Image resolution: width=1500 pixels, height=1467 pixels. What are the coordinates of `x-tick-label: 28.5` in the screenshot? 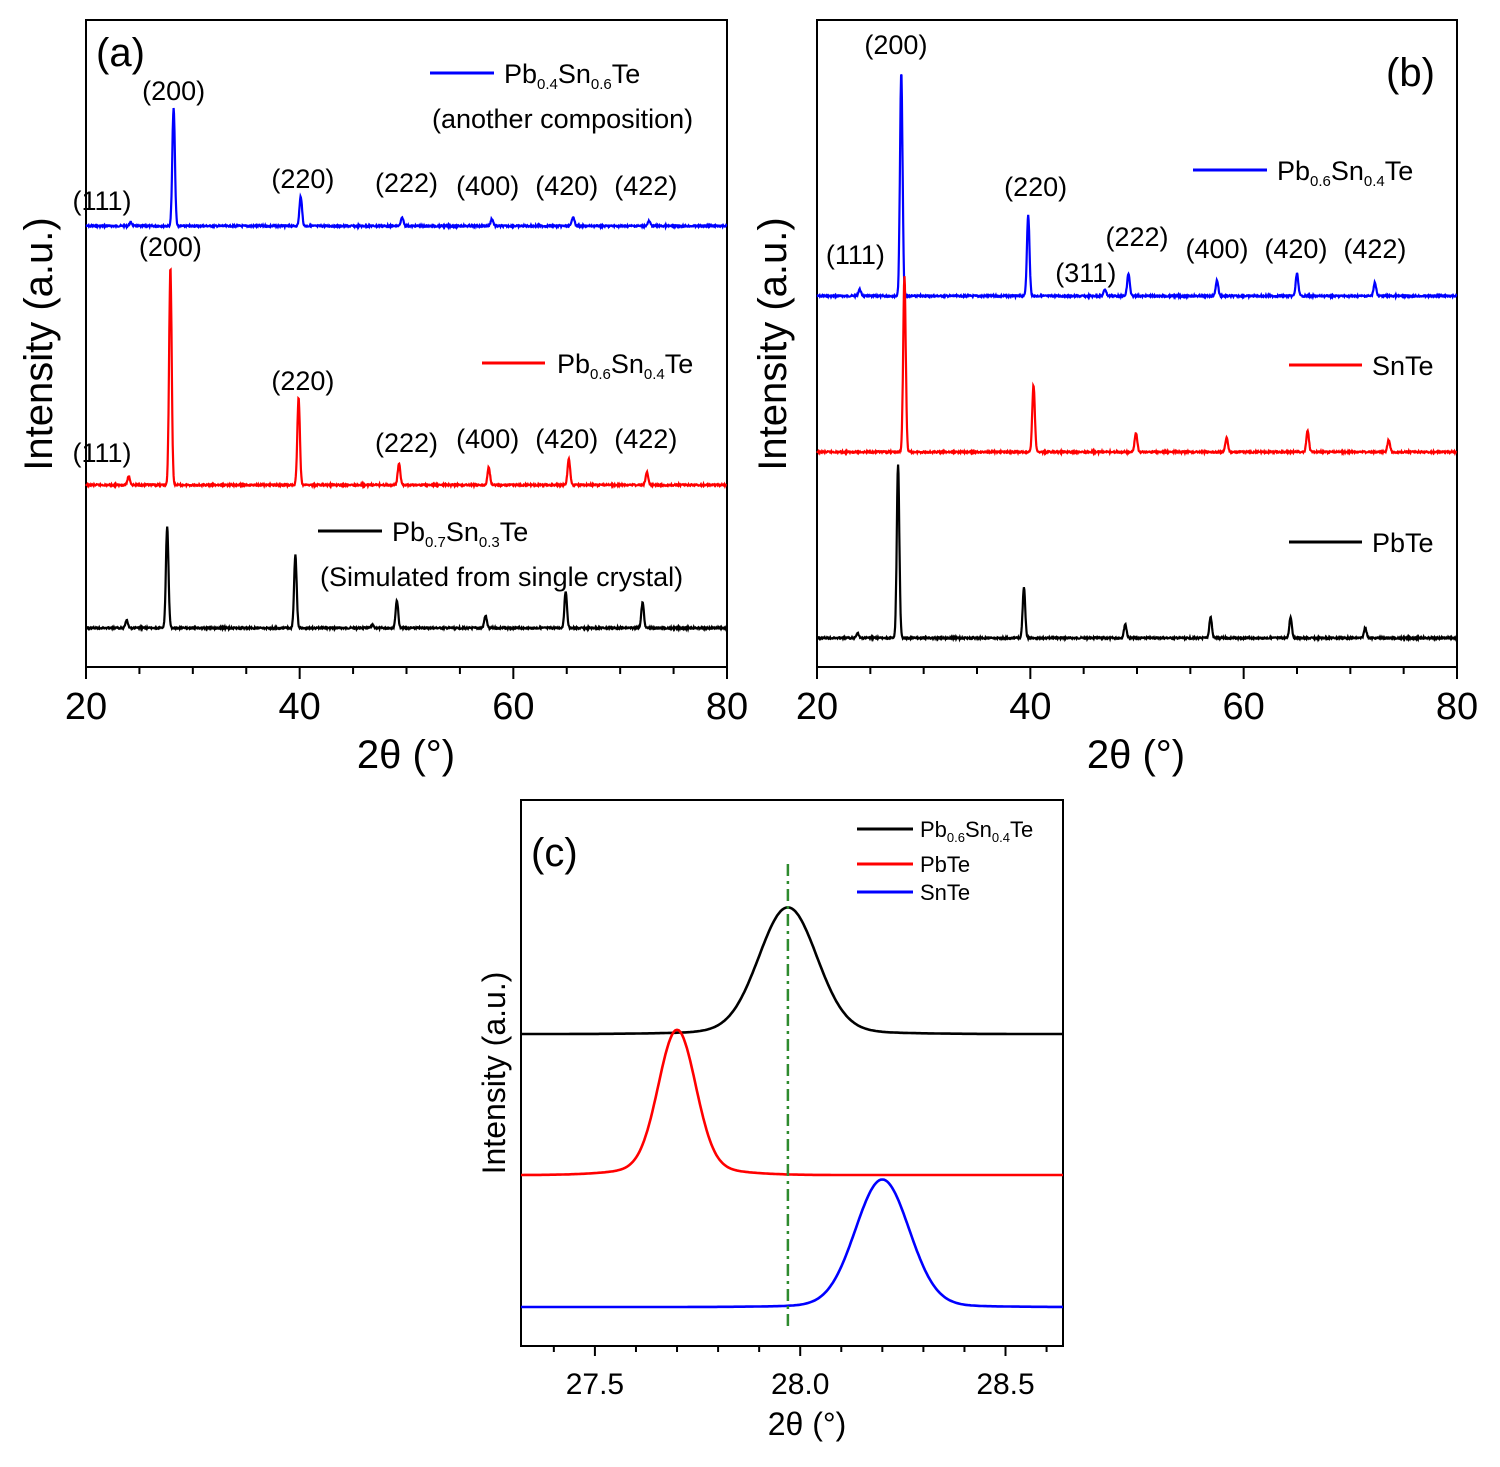 It's located at (1005, 1384).